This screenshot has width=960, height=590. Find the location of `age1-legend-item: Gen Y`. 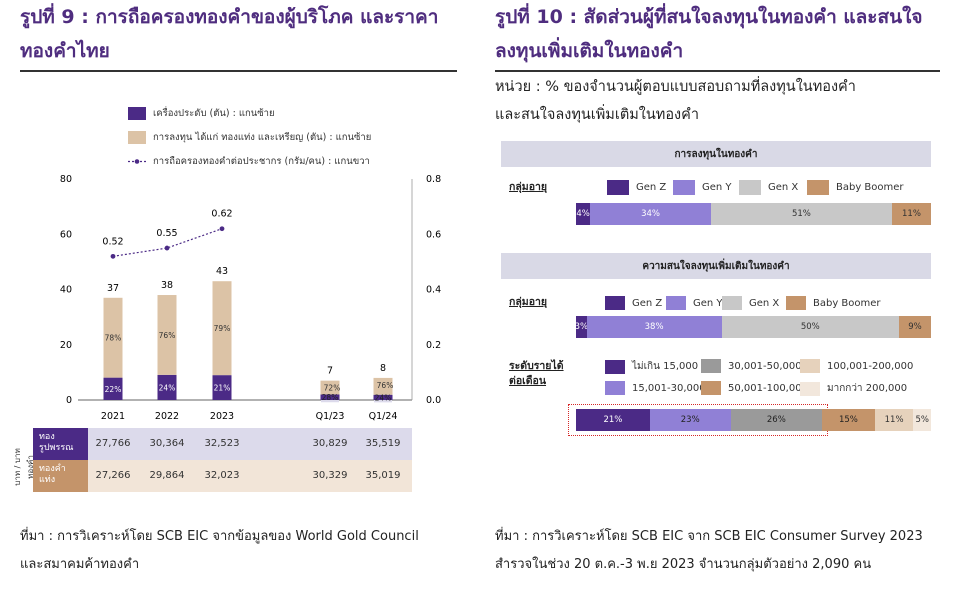

age1-legend-item: Gen Y is located at coordinates (702, 187).